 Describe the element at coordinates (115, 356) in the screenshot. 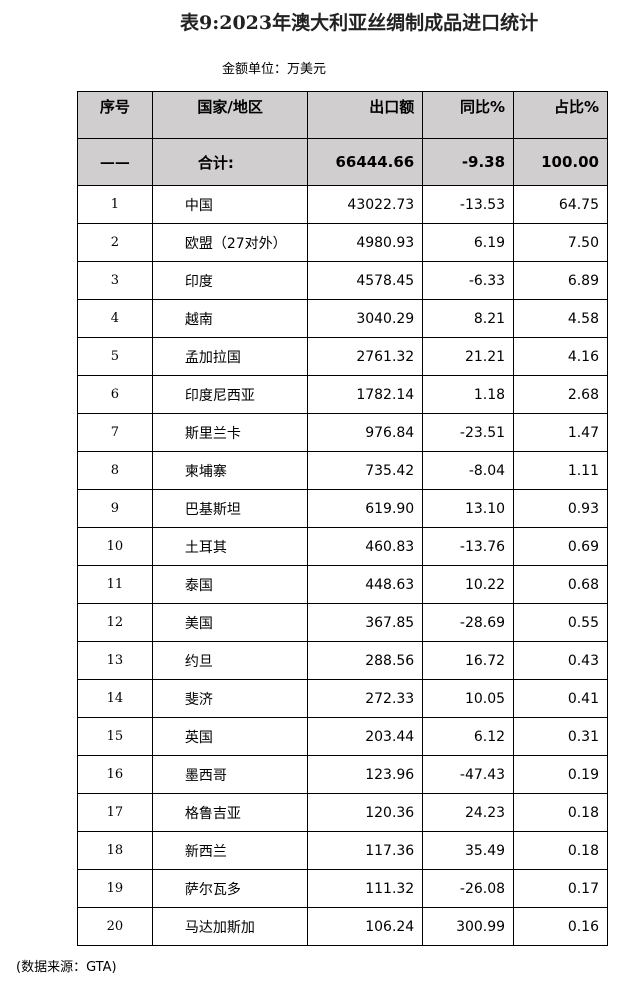

I see `cell-rank: 5` at that location.